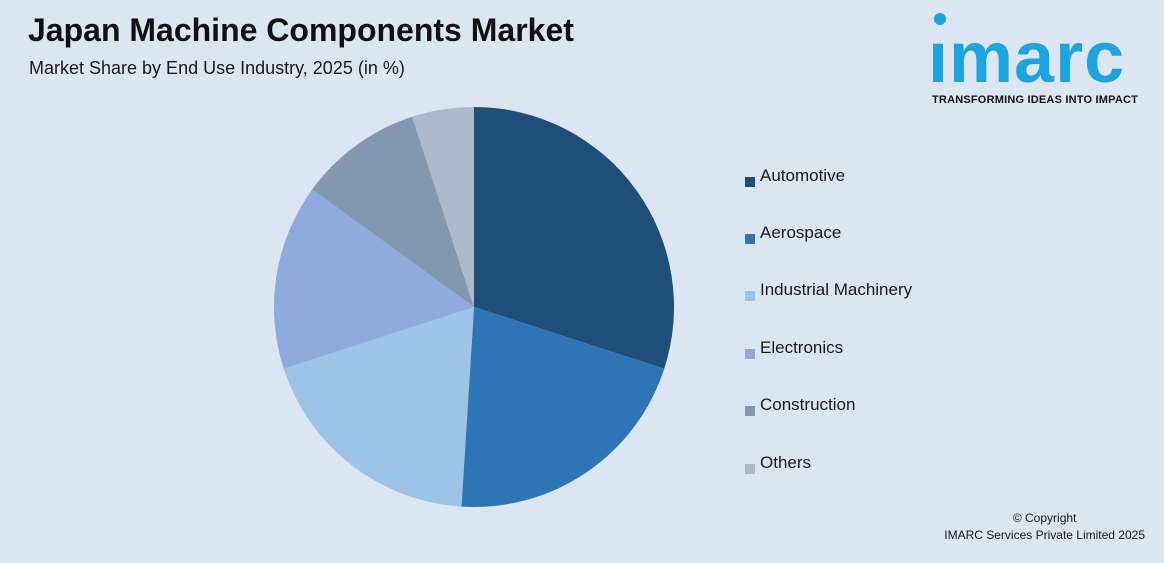 The width and height of the screenshot is (1164, 563). Describe the element at coordinates (803, 175) in the screenshot. I see `legend-label: Automotive` at that location.